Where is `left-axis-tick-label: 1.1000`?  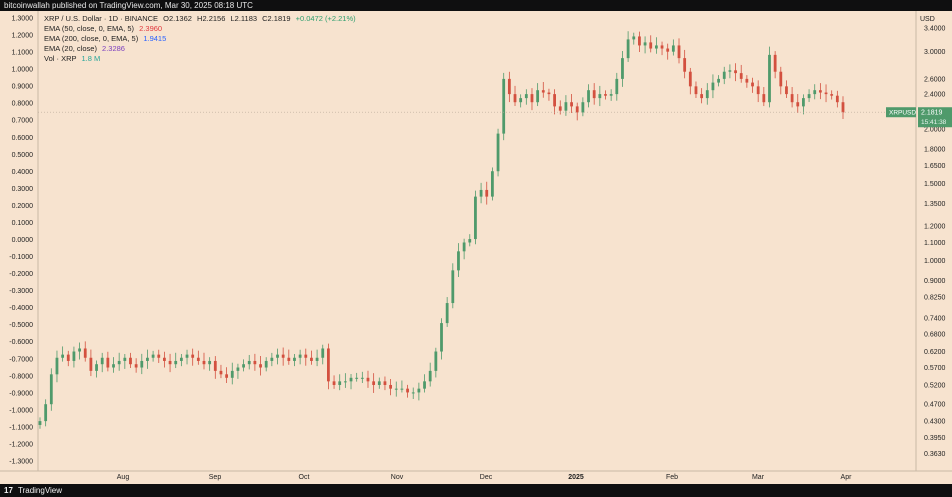
left-axis-tick-label: 1.1000 is located at coordinates (23, 53).